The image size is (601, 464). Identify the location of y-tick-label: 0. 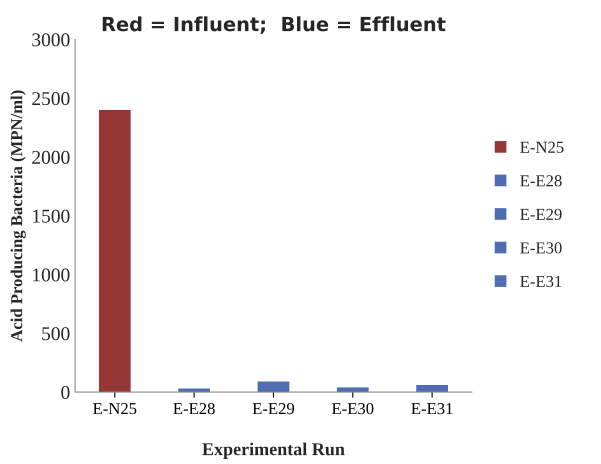
(65, 393).